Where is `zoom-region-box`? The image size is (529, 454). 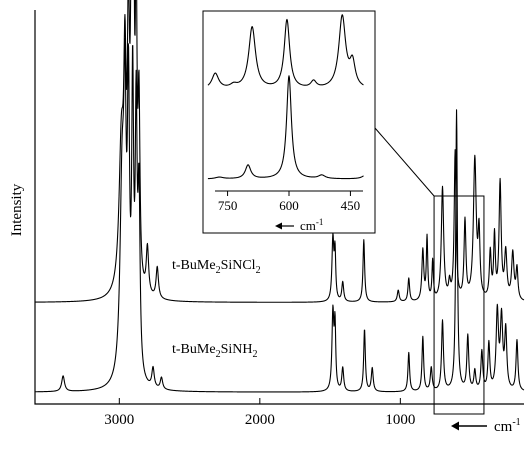
zoom-region-box is located at coordinates (459, 305).